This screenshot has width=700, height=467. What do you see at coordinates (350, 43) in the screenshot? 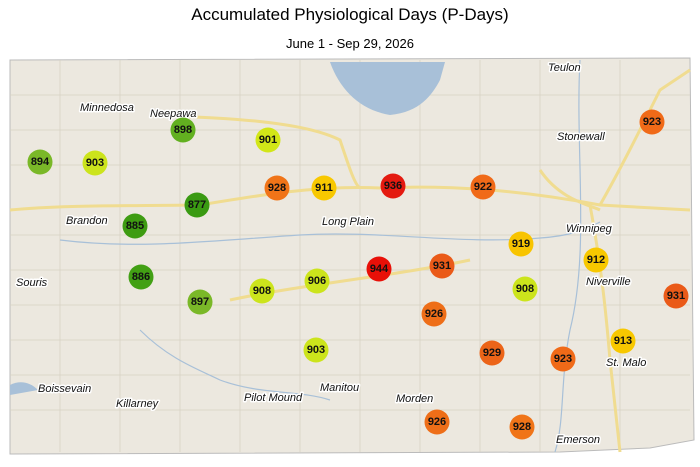
I see `subtitle: June 1 - Sep 29, 2026` at bounding box center [350, 43].